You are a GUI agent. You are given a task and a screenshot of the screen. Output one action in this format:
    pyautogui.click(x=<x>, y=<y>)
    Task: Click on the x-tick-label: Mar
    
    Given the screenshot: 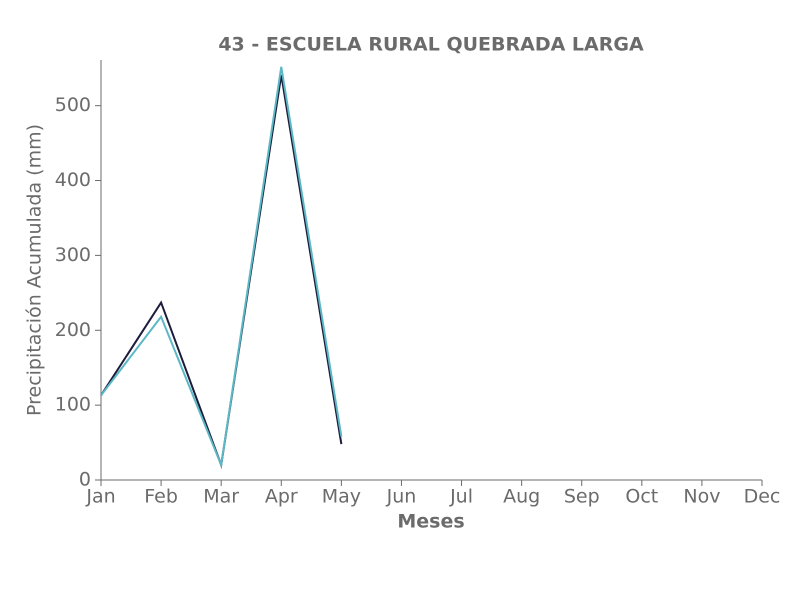 What is the action you would take?
    pyautogui.click(x=221, y=497)
    